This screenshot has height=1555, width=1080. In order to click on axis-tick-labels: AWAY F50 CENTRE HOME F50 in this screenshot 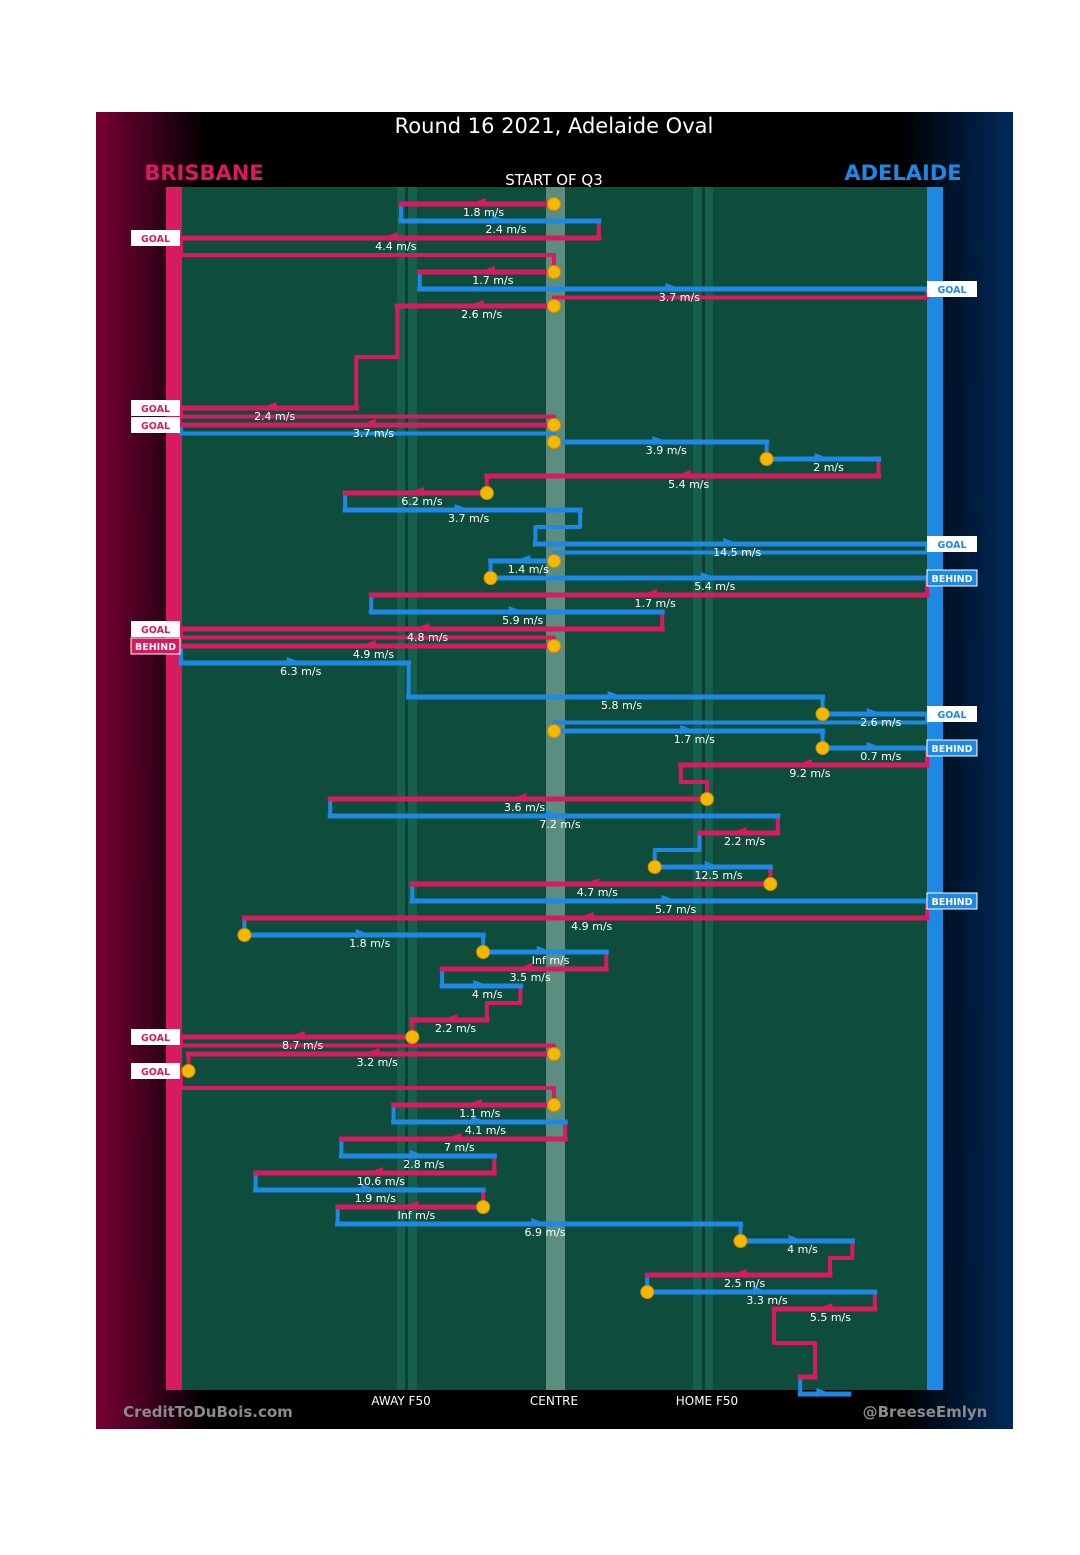, I will do `click(554, 1401)`.